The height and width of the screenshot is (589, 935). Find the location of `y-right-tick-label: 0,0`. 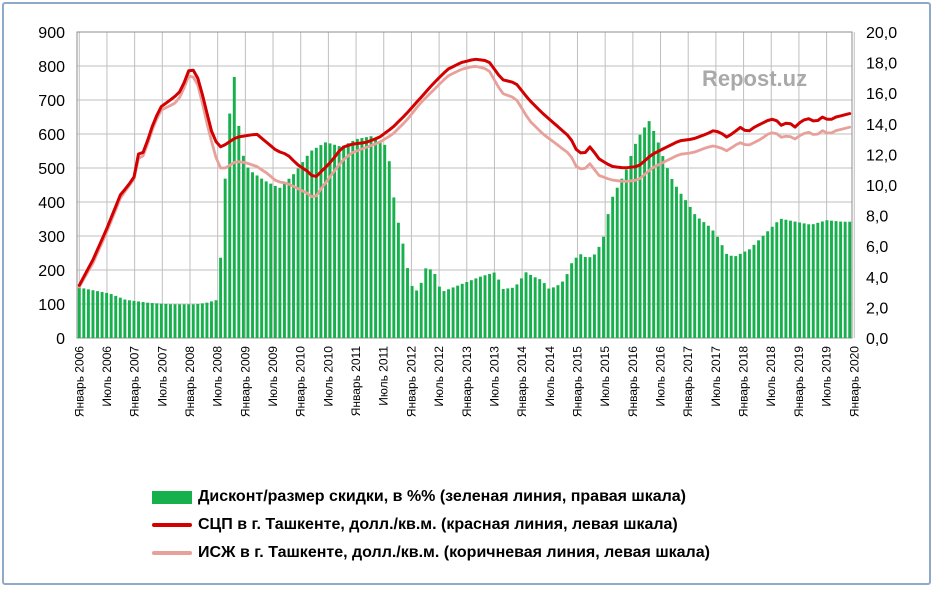

y-right-tick-label: 0,0 is located at coordinates (877, 339).